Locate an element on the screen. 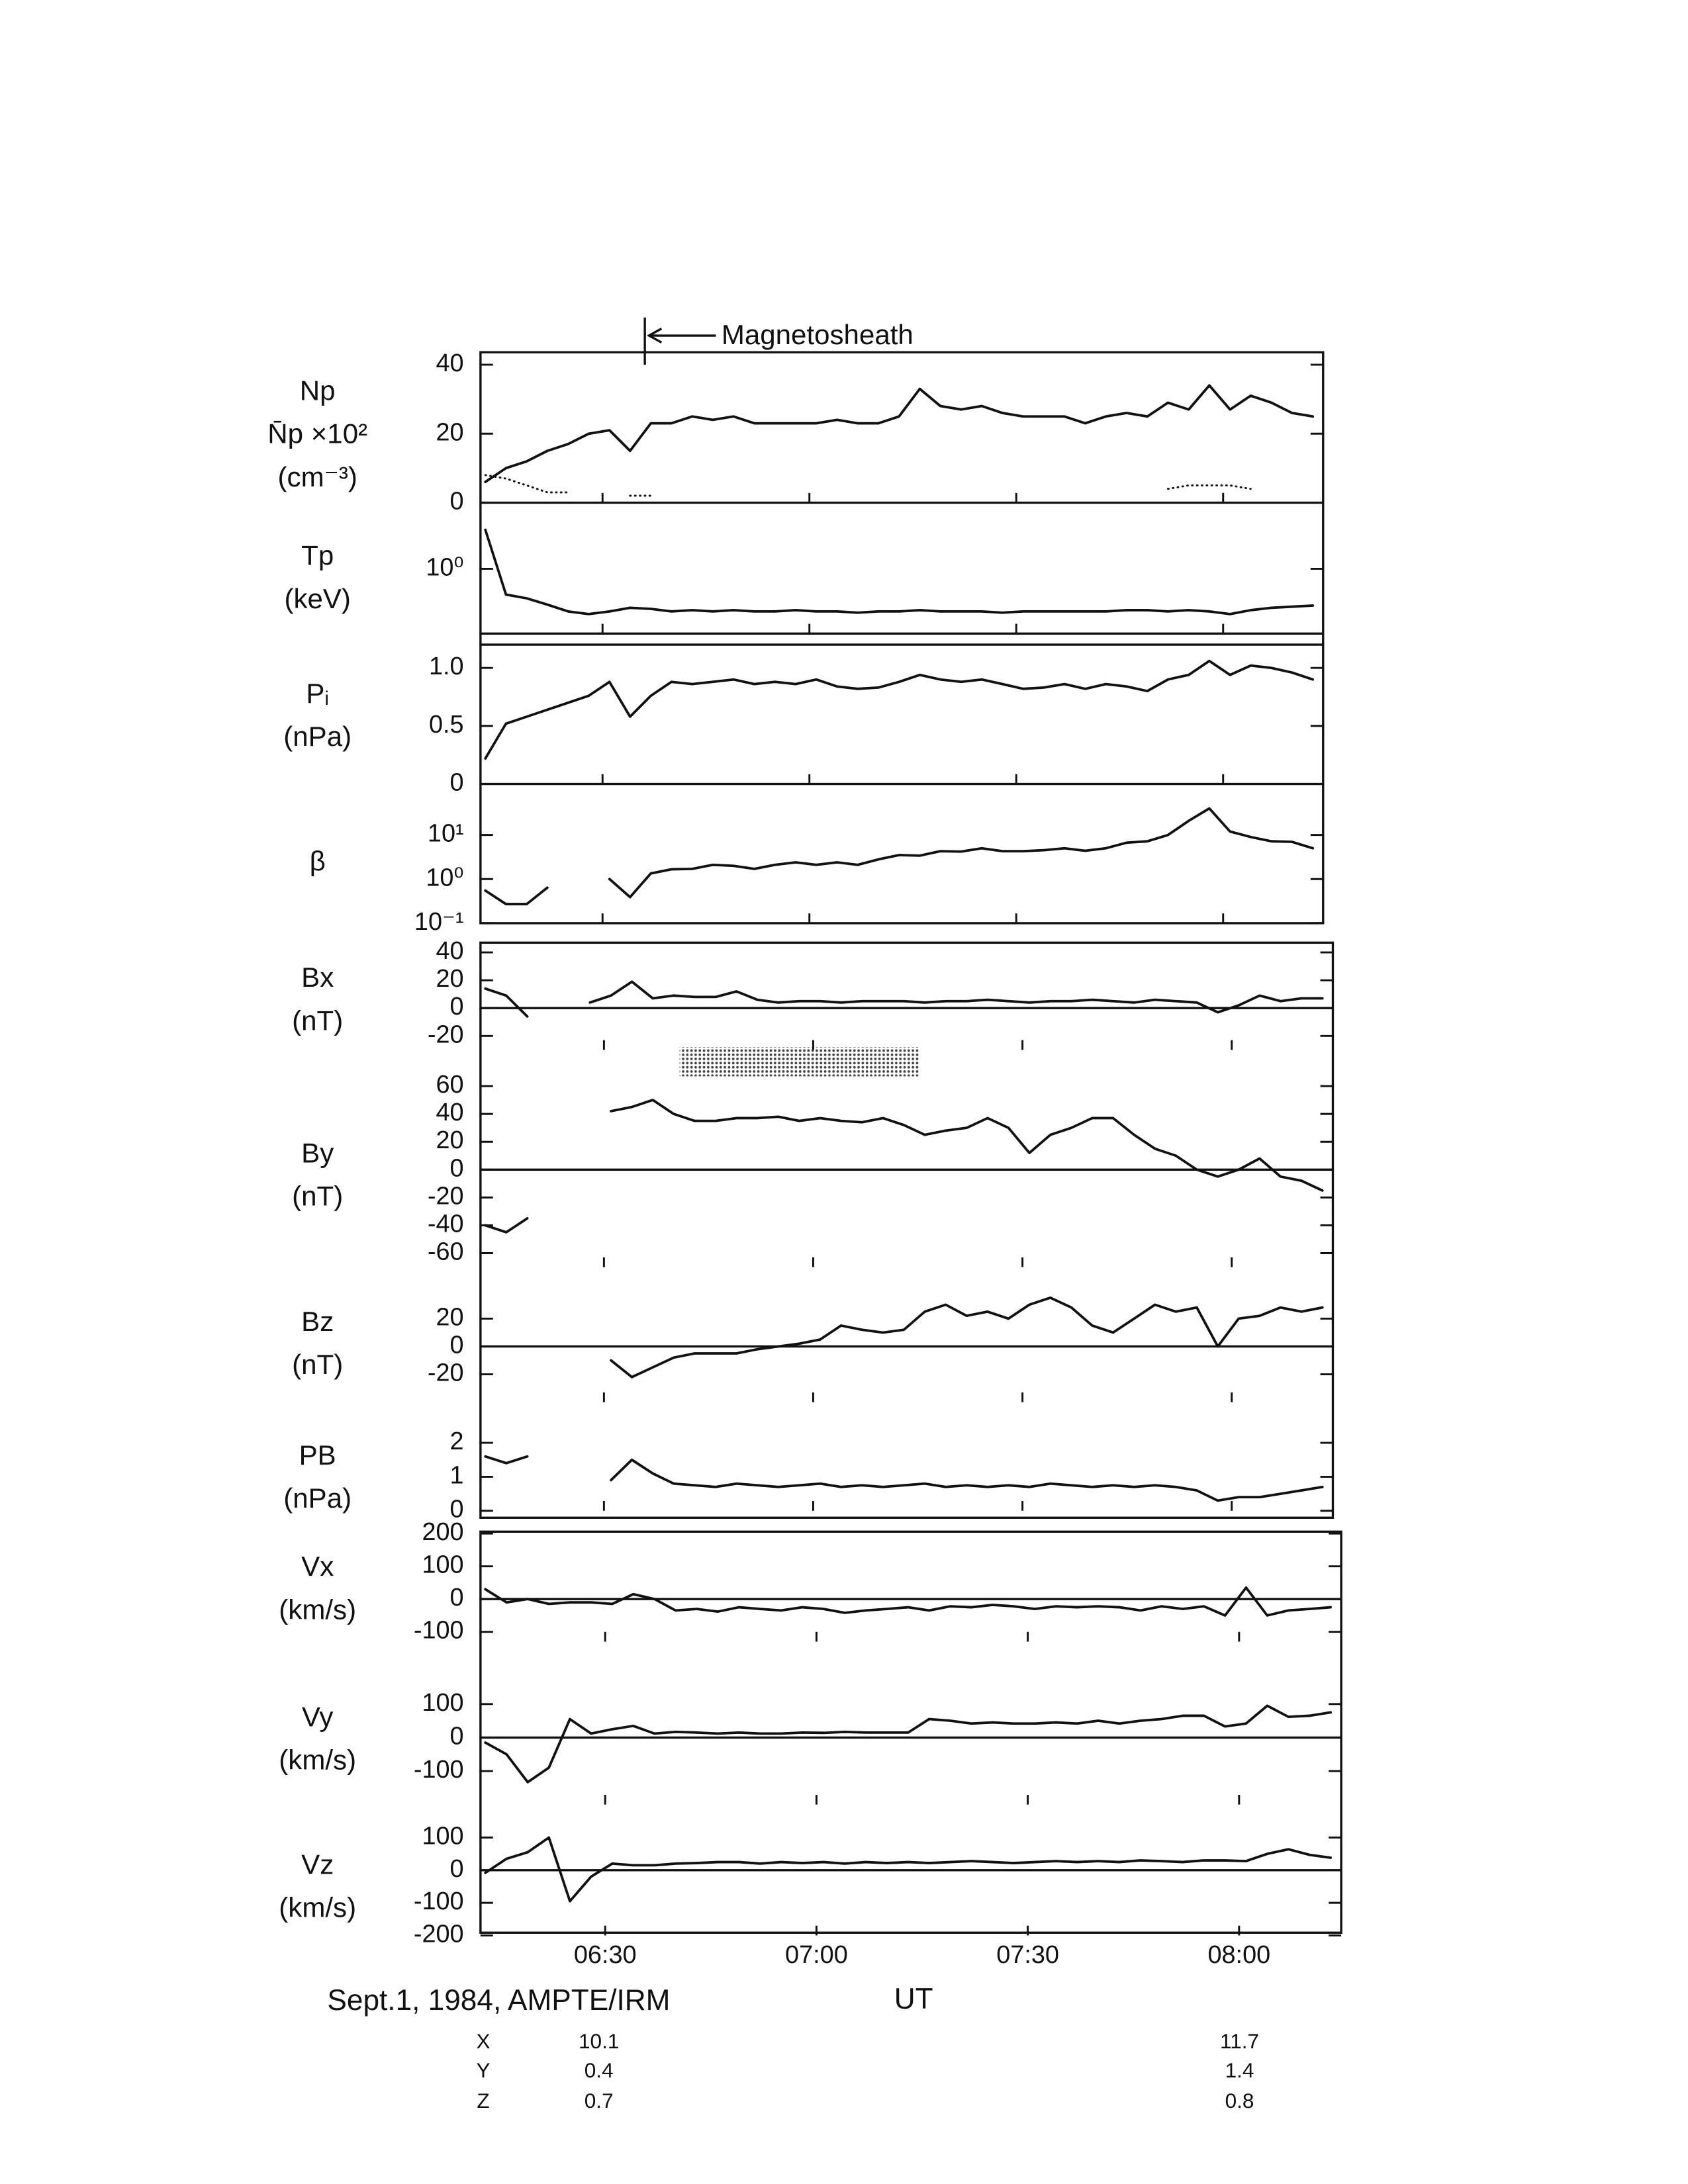  frame-plasma is located at coordinates (902, 638).